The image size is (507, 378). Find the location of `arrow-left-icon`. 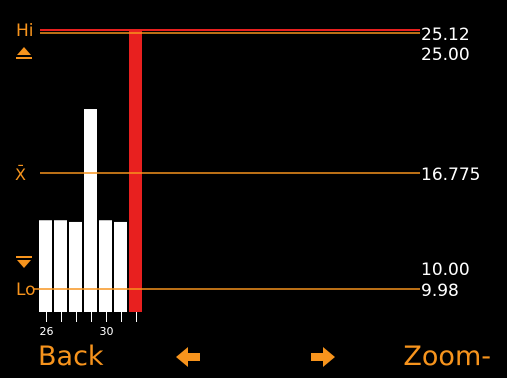

arrow-left-icon is located at coordinates (188, 357).